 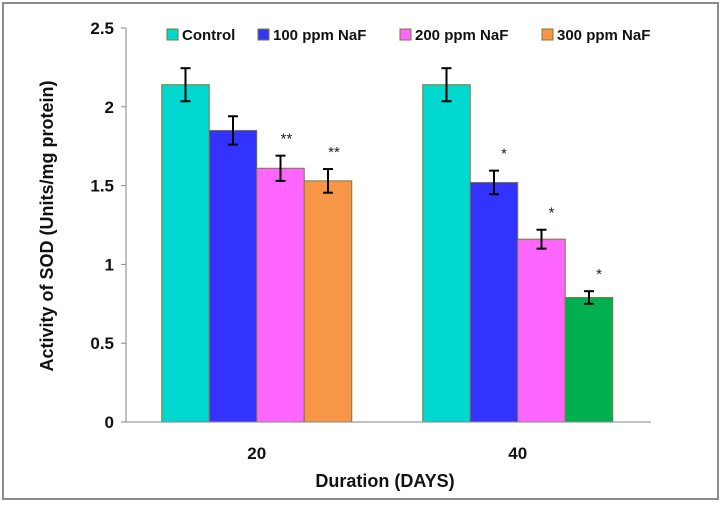 I want to click on legend-label: 300 ppm NaF, so click(x=603, y=35).